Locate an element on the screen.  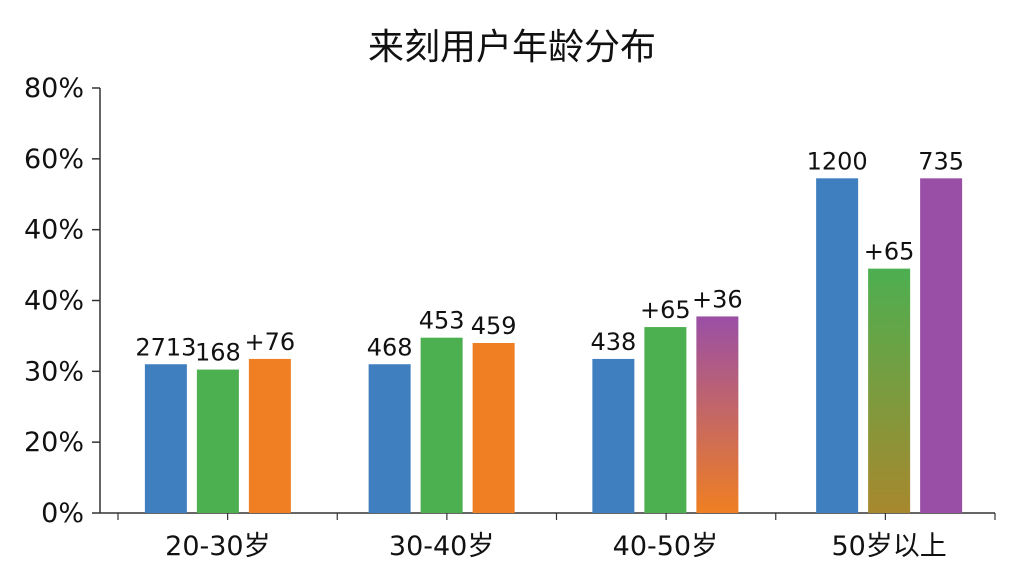
x-category-label: 50岁以上 is located at coordinates (888, 546).